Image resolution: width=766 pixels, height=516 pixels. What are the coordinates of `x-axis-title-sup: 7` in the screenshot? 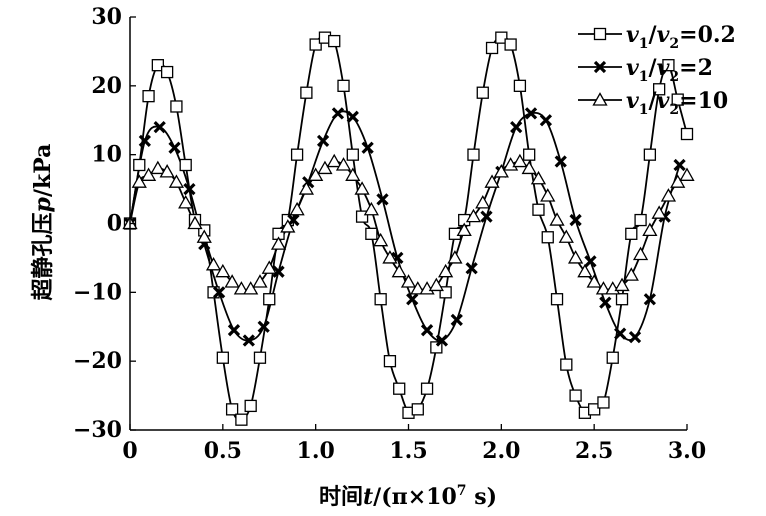 It's located at (462, 491).